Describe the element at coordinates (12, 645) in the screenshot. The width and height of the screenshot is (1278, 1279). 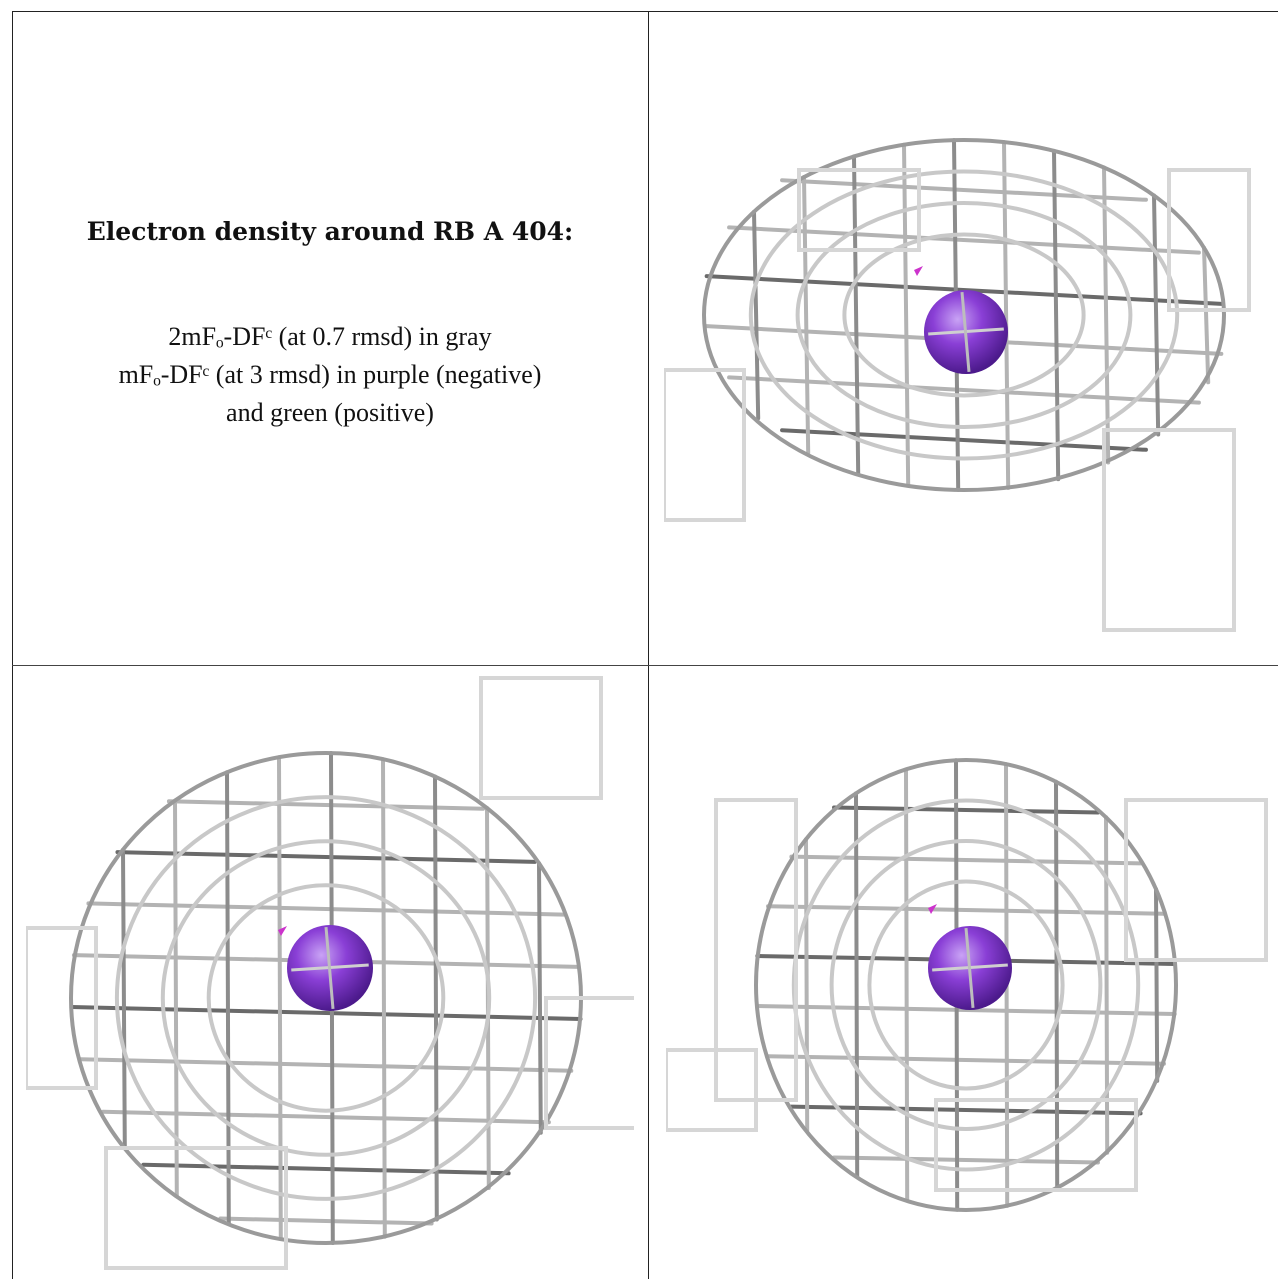
I see `border-left` at that location.